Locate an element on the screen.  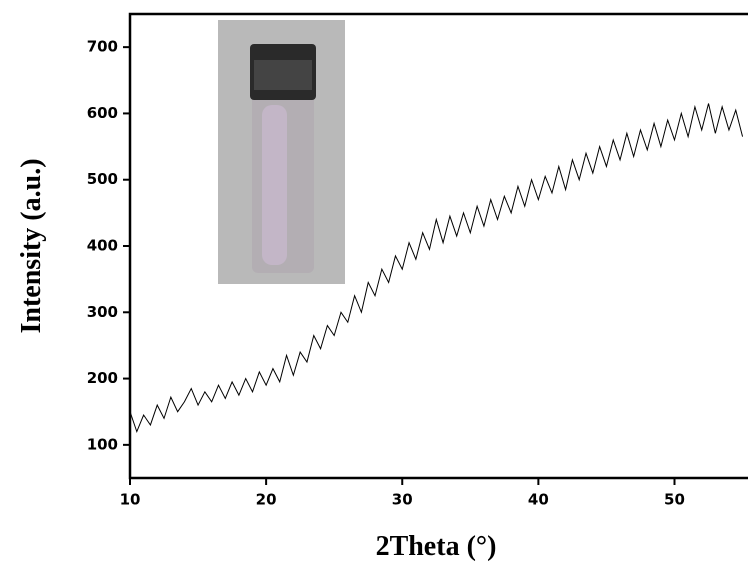
x-tick-label: 50 is located at coordinates (674, 500).